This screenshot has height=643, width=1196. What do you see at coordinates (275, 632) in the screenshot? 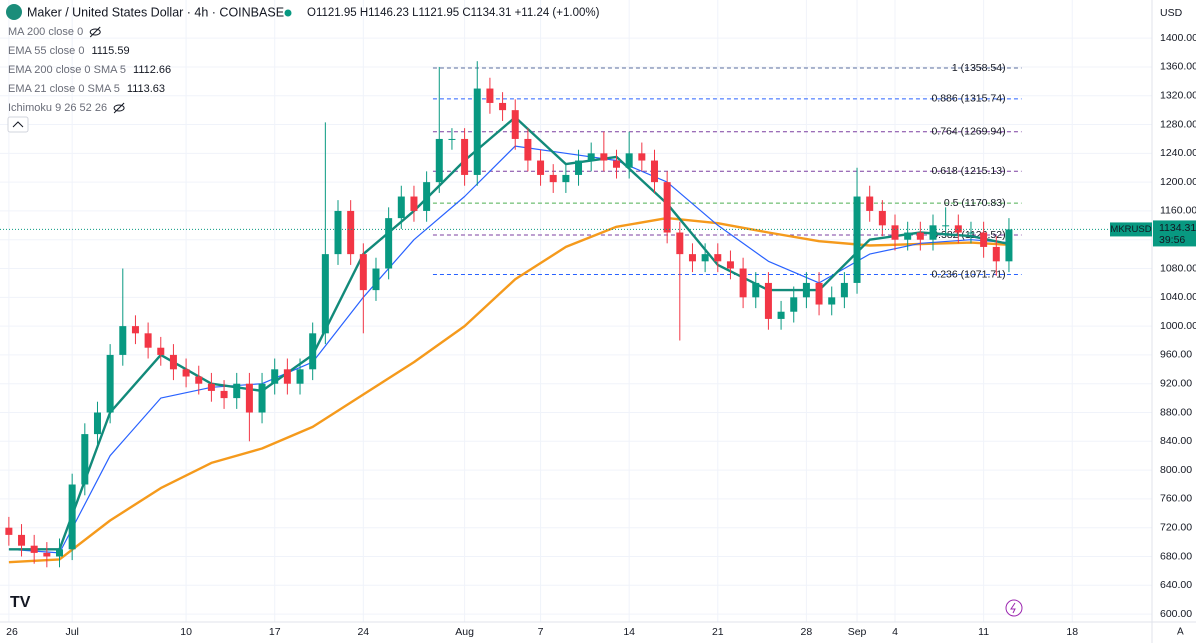
I see `x-tick-label: 17` at bounding box center [275, 632].